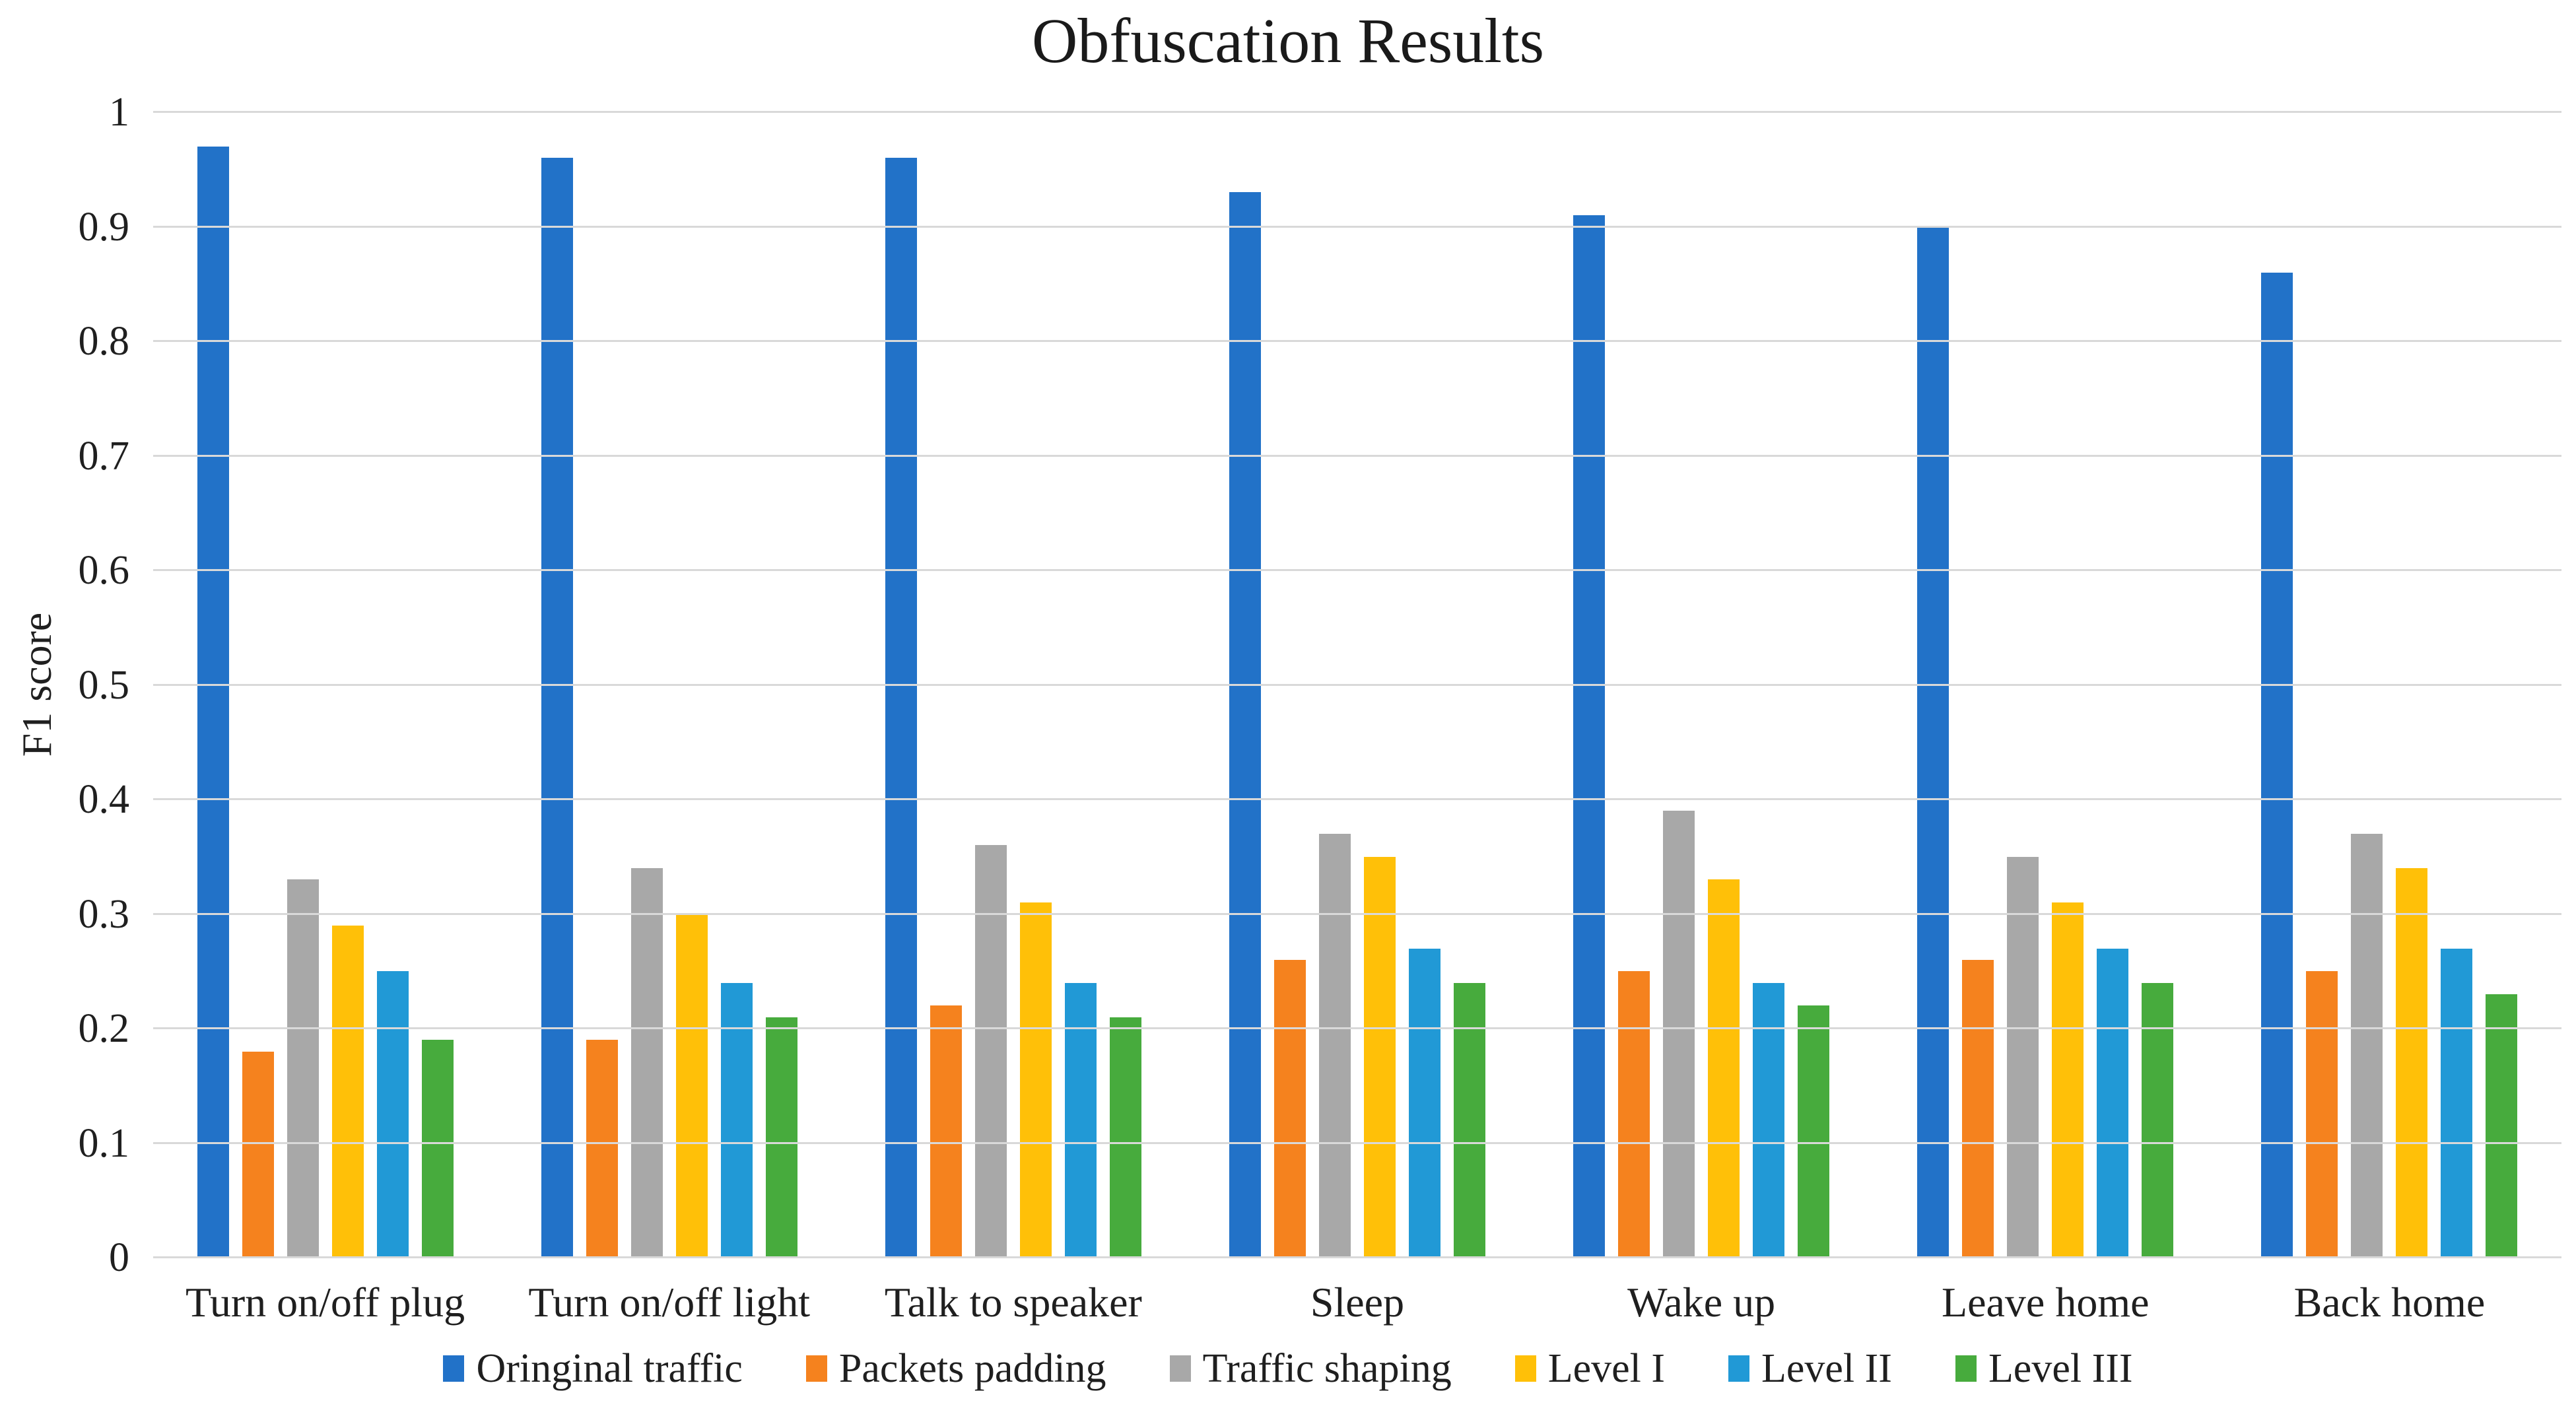 Image resolution: width=2576 pixels, height=1424 pixels. I want to click on y-tick-label-0.5: 0.5, so click(104, 685).